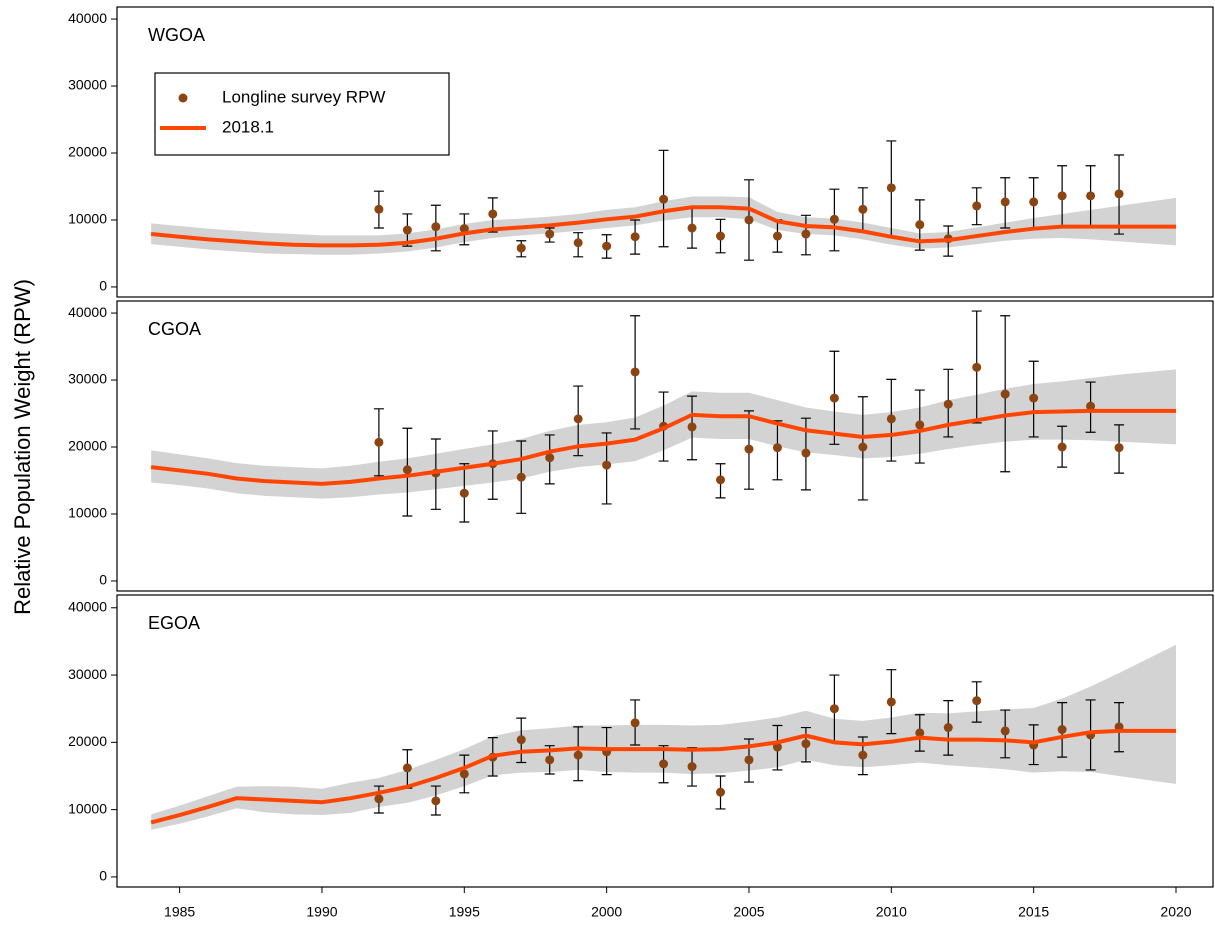  I want to click on x-tick-label: 2010, so click(891, 912).